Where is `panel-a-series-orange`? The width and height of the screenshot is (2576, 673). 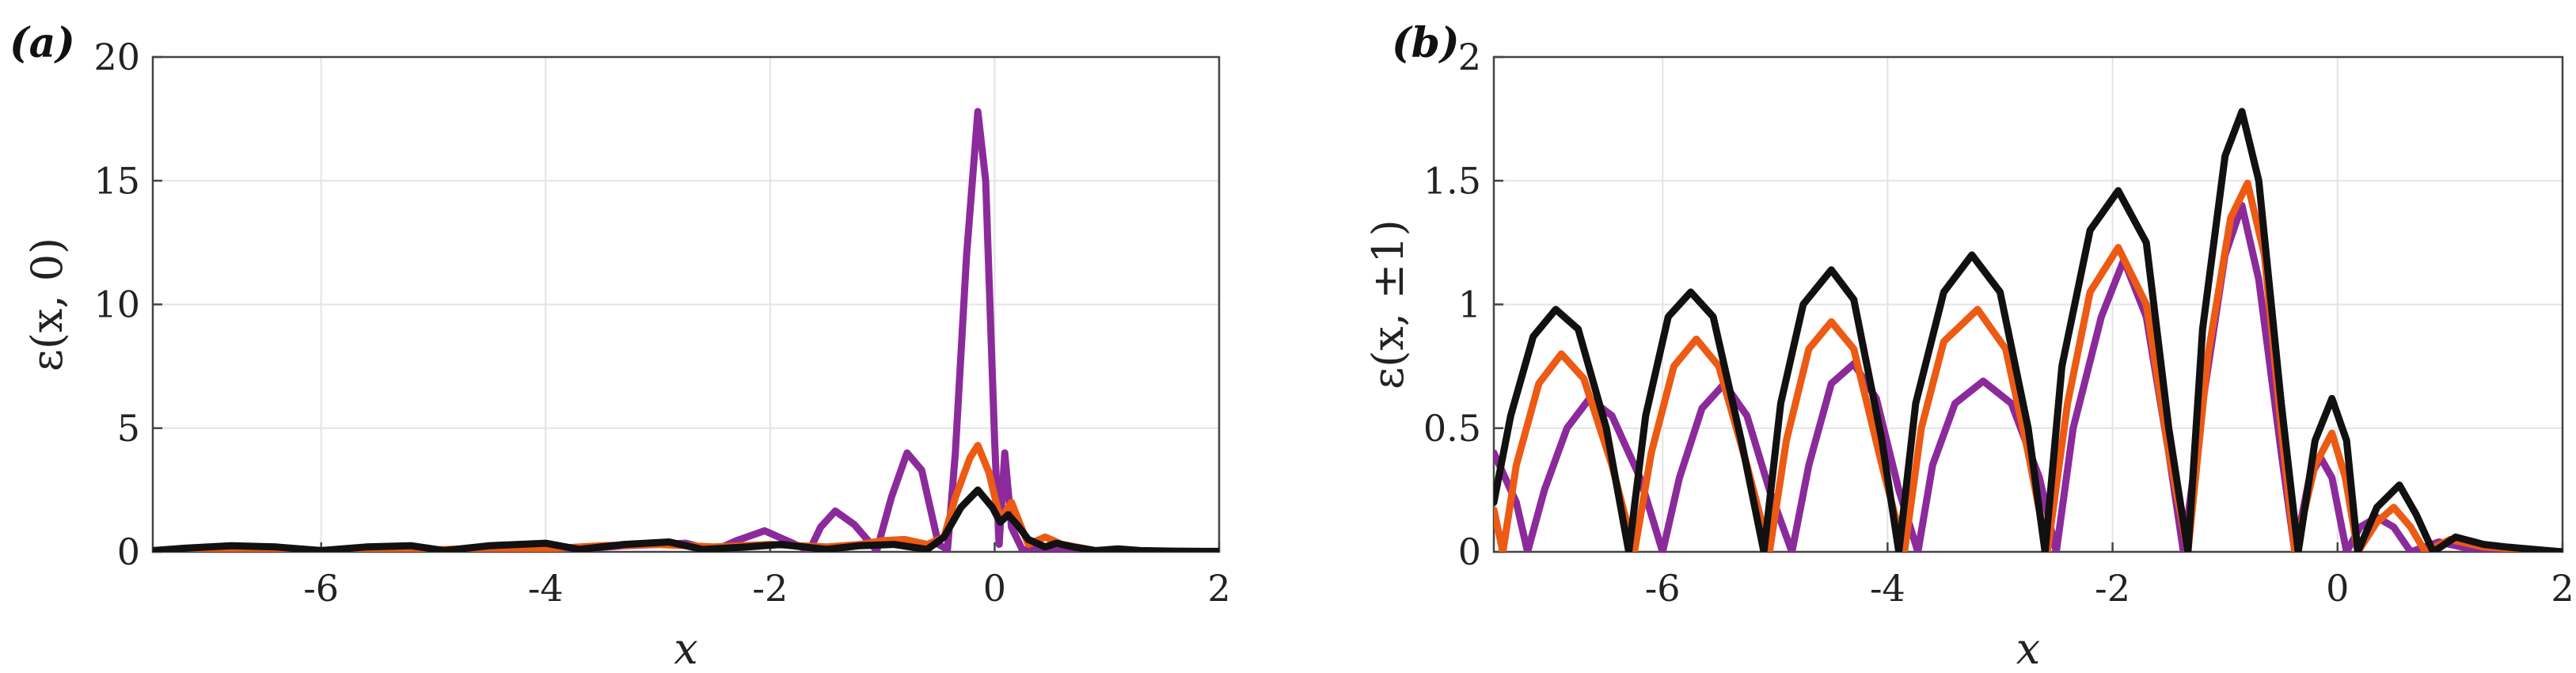
panel-a-series-orange is located at coordinates (686, 497).